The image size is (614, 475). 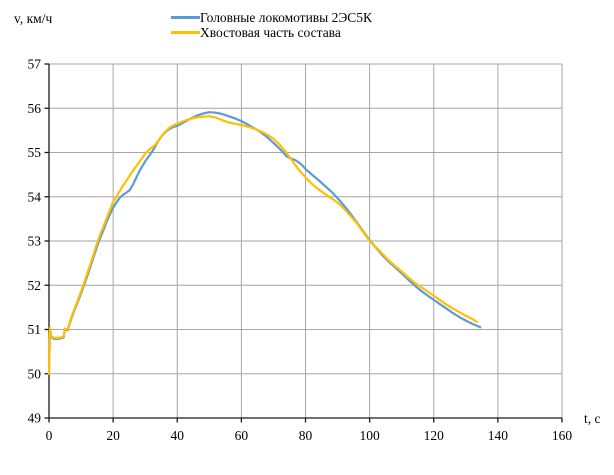 I want to click on x-tick-label: 120, so click(x=434, y=435).